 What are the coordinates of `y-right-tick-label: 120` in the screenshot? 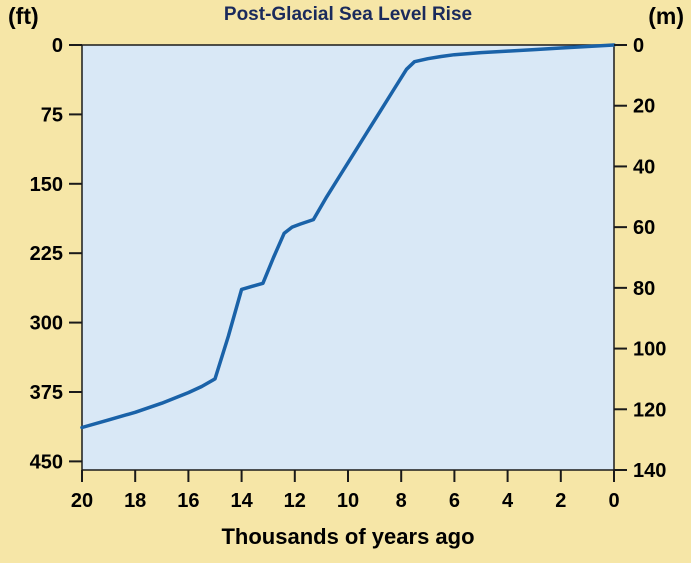 It's located at (649, 410).